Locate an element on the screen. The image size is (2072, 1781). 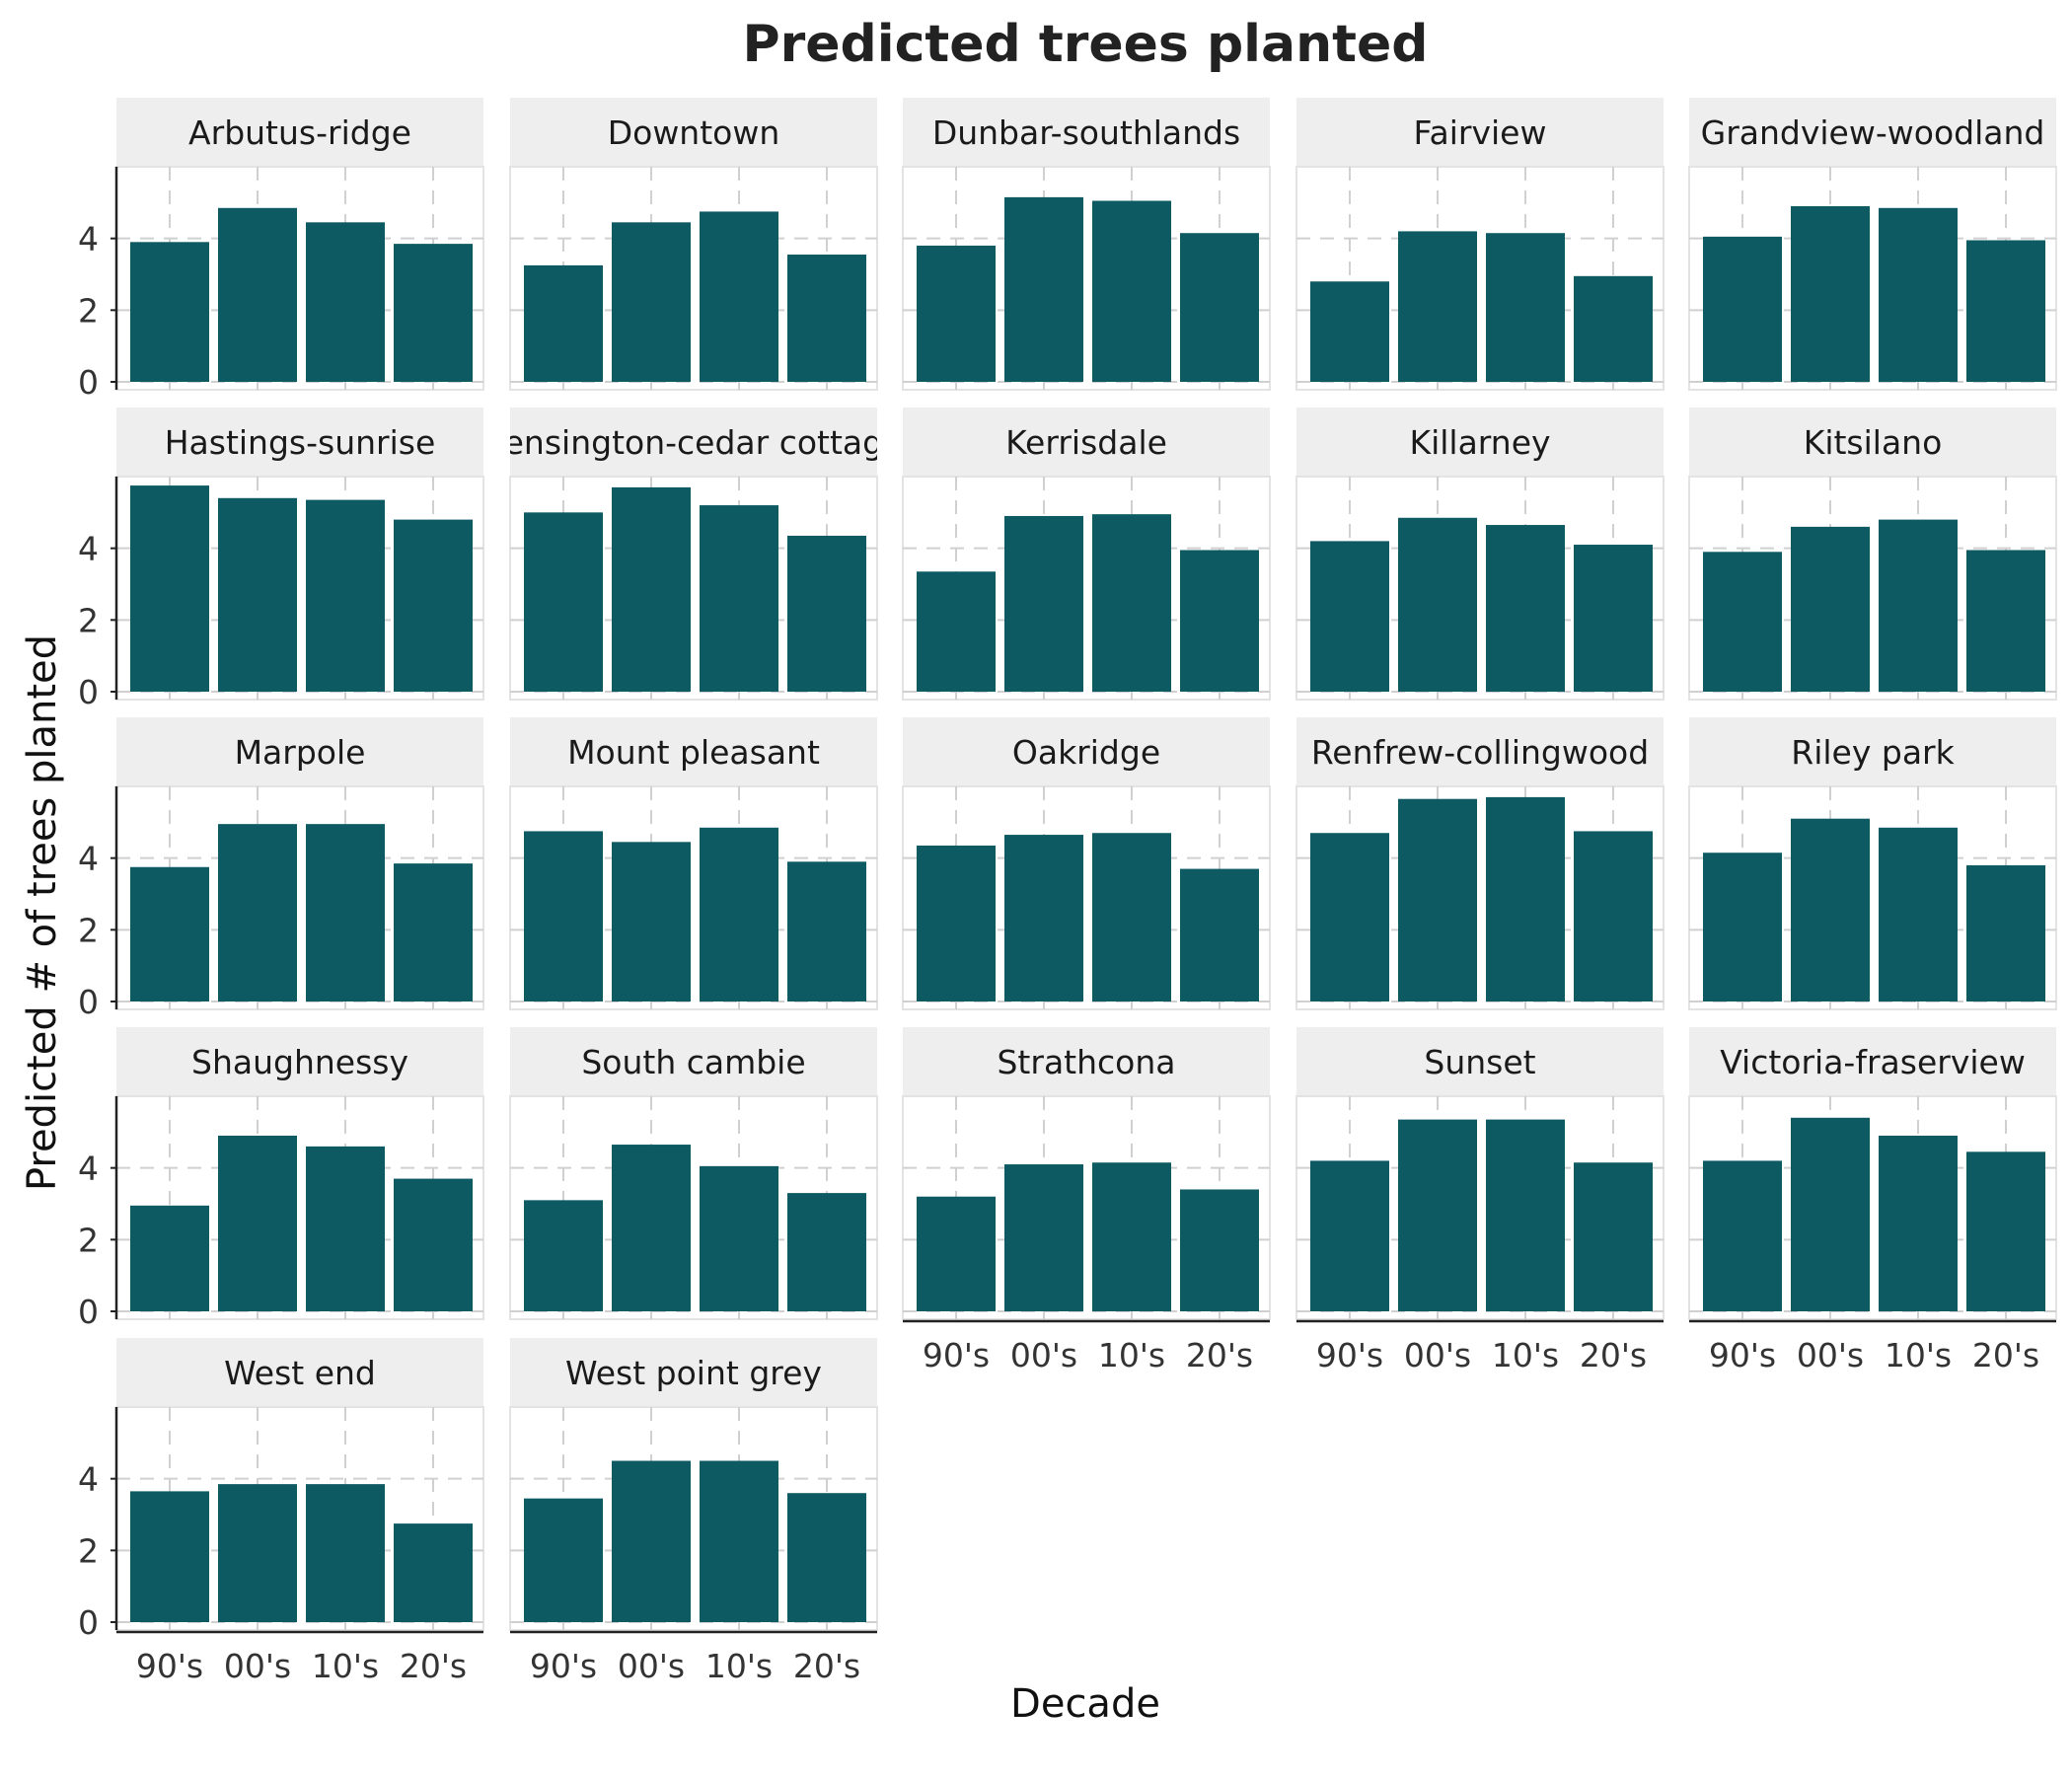
facet-strip-label: Riley park is located at coordinates (1873, 752).